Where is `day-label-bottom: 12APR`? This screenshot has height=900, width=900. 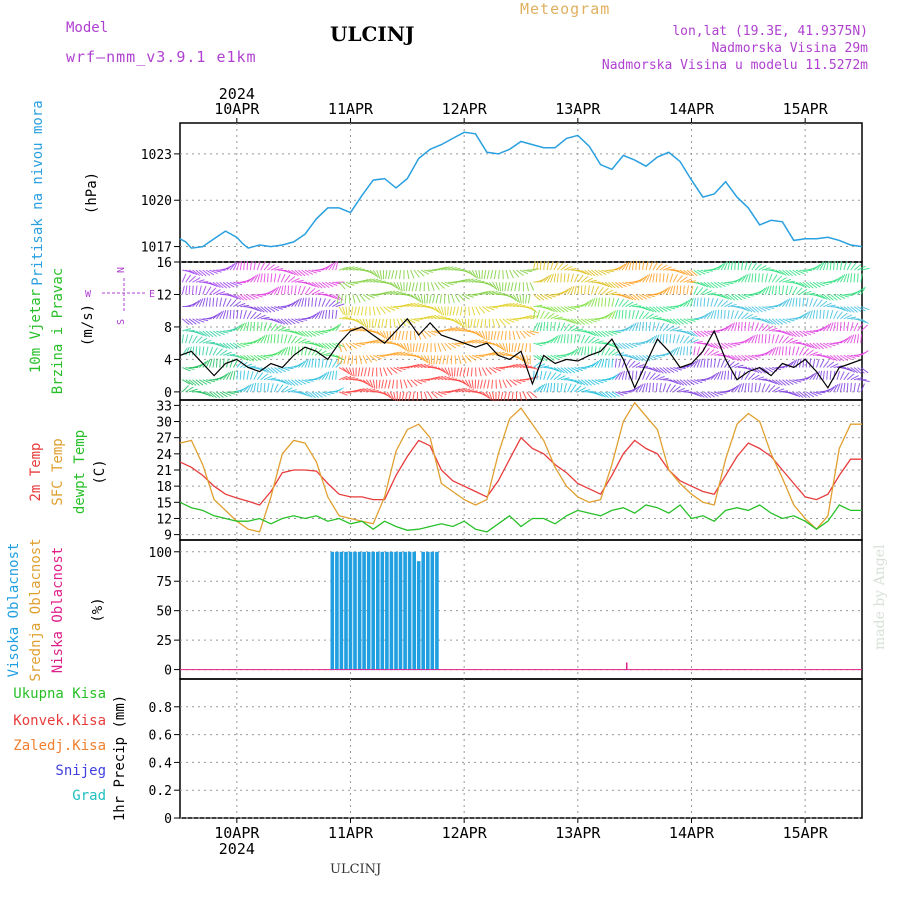 day-label-bottom: 12APR is located at coordinates (465, 833).